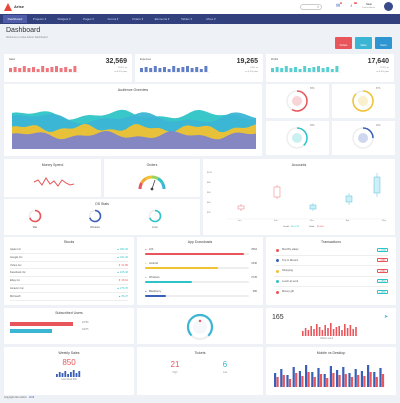 The width and height of the screenshot is (400, 403). I want to click on weekly-sales-bar-chart, so click(68, 373).